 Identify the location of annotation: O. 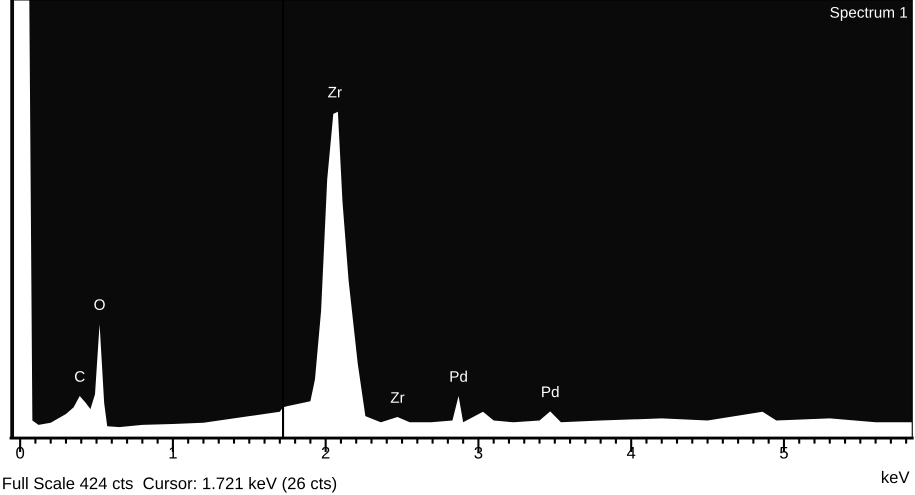
(99, 304).